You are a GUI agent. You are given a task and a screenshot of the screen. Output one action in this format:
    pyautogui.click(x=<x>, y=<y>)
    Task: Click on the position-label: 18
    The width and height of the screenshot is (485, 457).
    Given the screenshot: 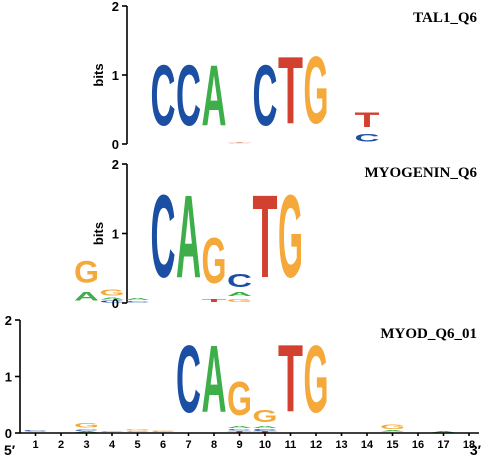 What is the action you would take?
    pyautogui.click(x=469, y=445)
    